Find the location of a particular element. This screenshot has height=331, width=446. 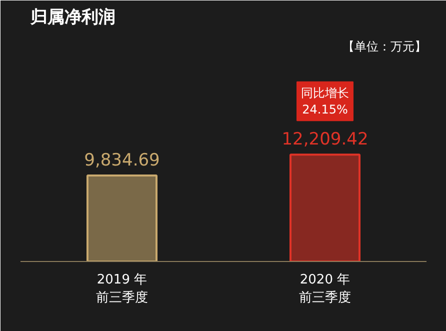

data-label: 12,209.42 is located at coordinates (325, 140).